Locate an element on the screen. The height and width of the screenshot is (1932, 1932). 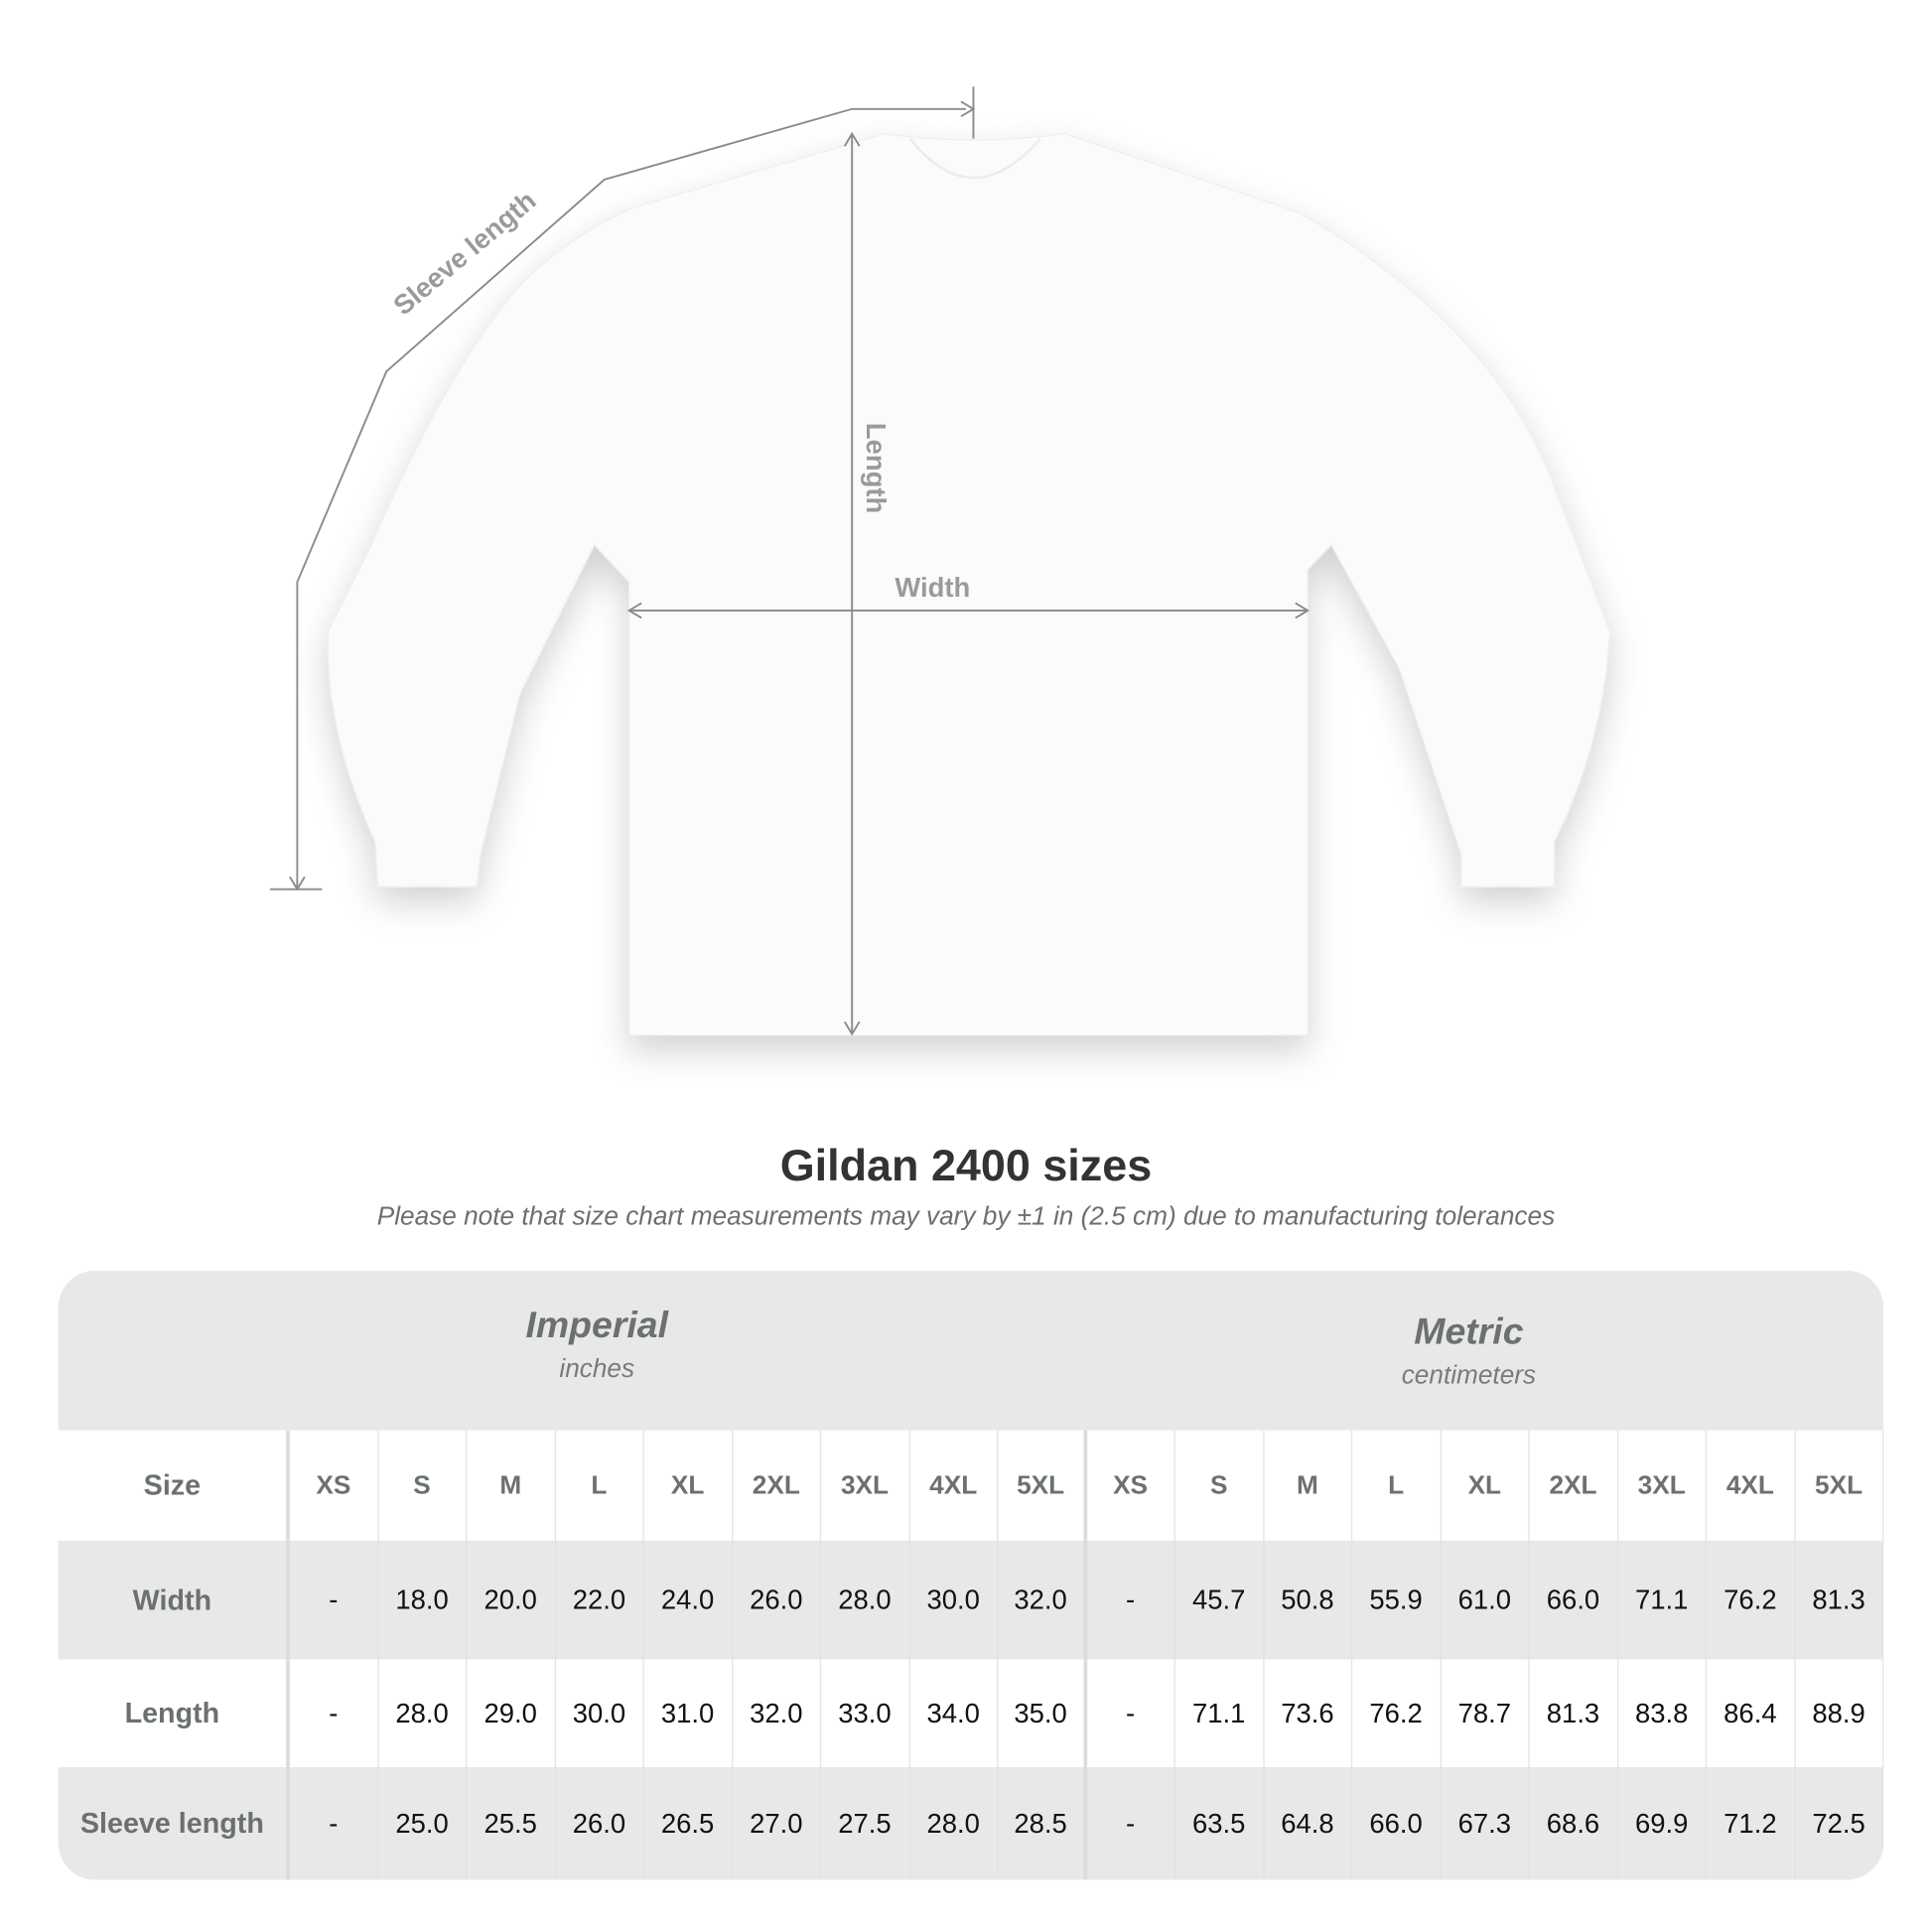
table-cell: 31.0 is located at coordinates (688, 1714).